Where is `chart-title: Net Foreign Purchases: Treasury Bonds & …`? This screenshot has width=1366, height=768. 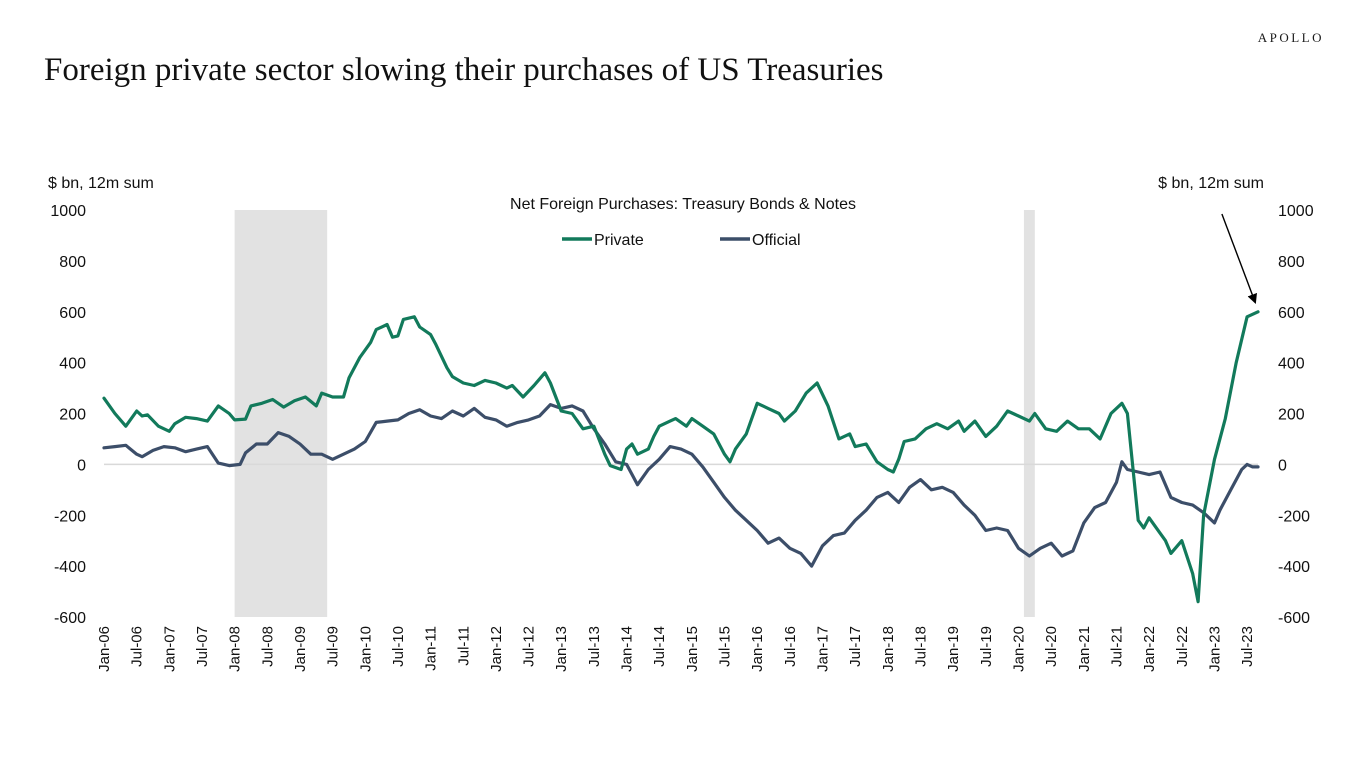 chart-title: Net Foreign Purchases: Treasury Bonds & … is located at coordinates (683, 204).